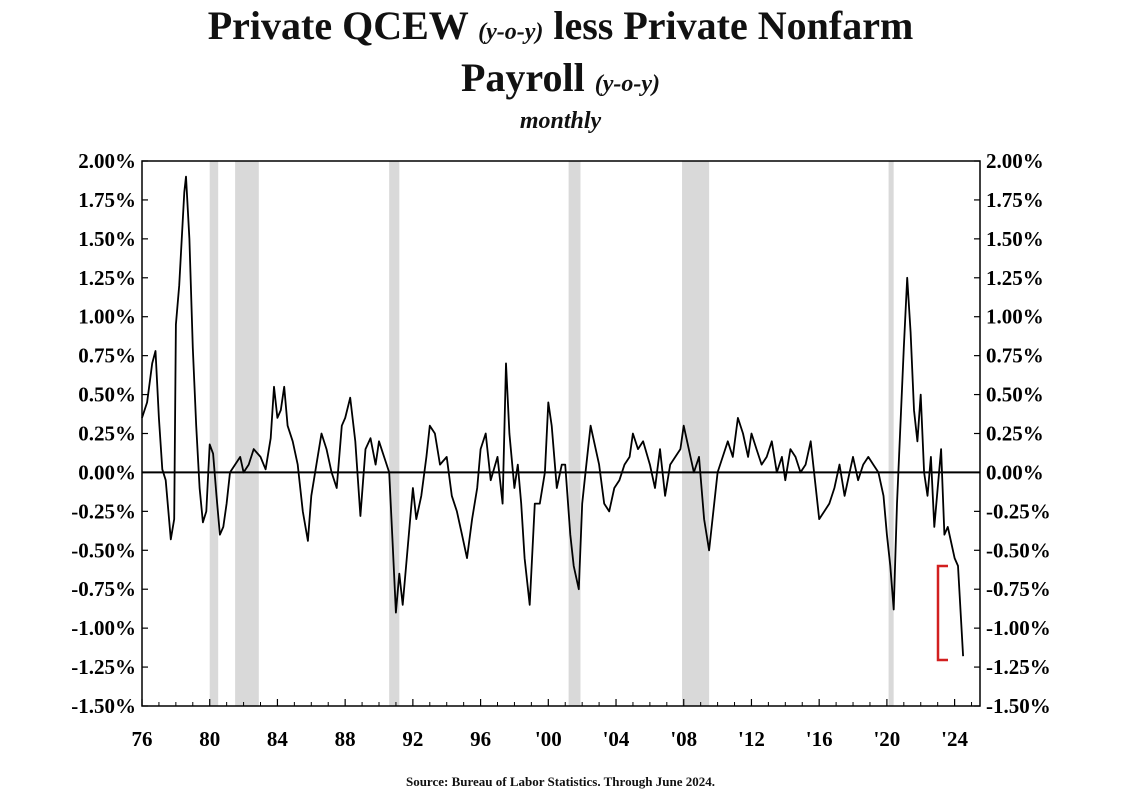 This screenshot has height=806, width=1121. I want to click on y-tick-label-right: -0.50%, so click(1018, 550).